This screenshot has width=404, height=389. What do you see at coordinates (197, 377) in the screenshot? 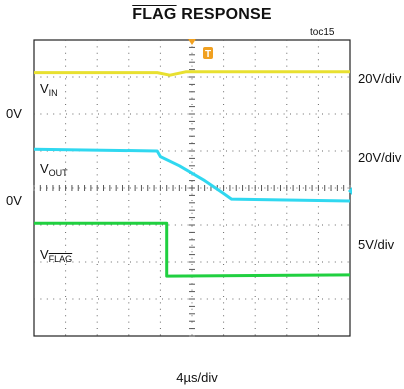
I see `x-axis-label: 4µs/div` at bounding box center [197, 377].